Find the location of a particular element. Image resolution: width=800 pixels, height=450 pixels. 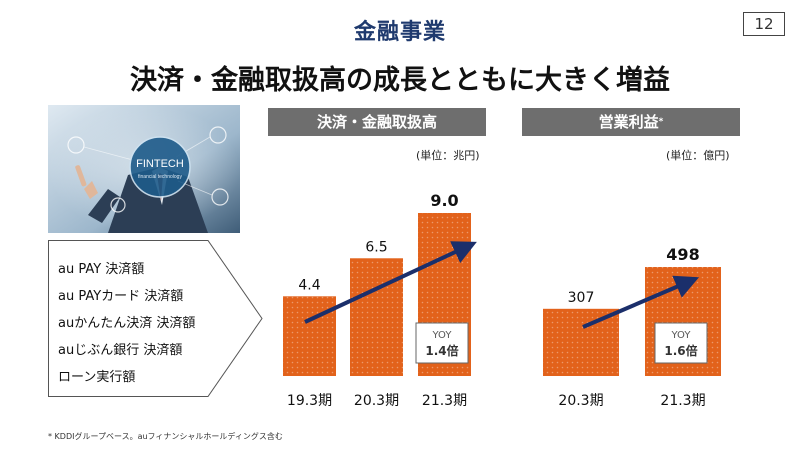

chart-1-header: 決済・金融取扱高 is located at coordinates (377, 122).